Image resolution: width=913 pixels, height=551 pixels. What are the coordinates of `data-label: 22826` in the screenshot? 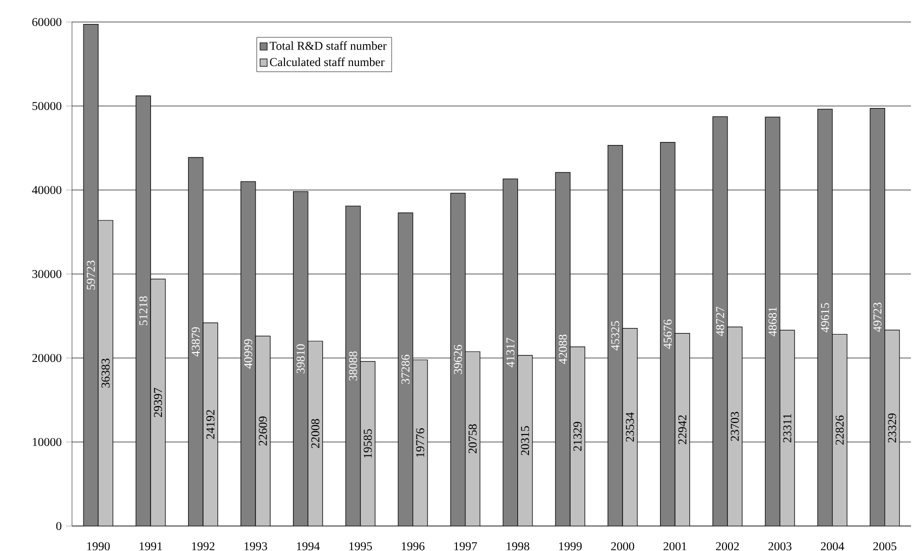 It's located at (840, 430).